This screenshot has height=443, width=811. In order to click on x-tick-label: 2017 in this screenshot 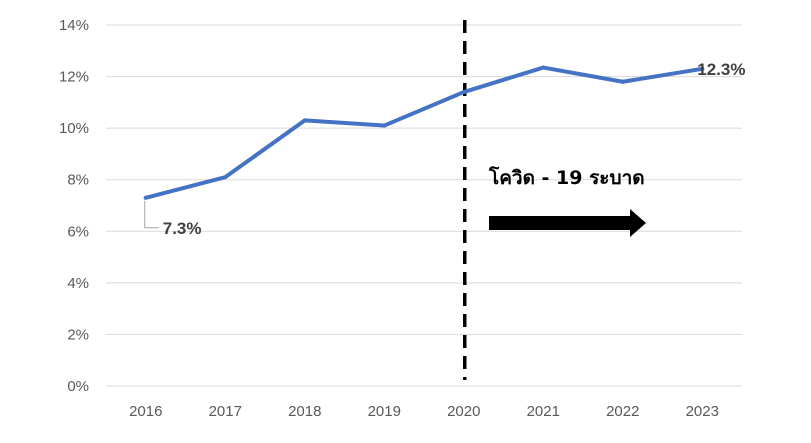, I will do `click(225, 411)`.